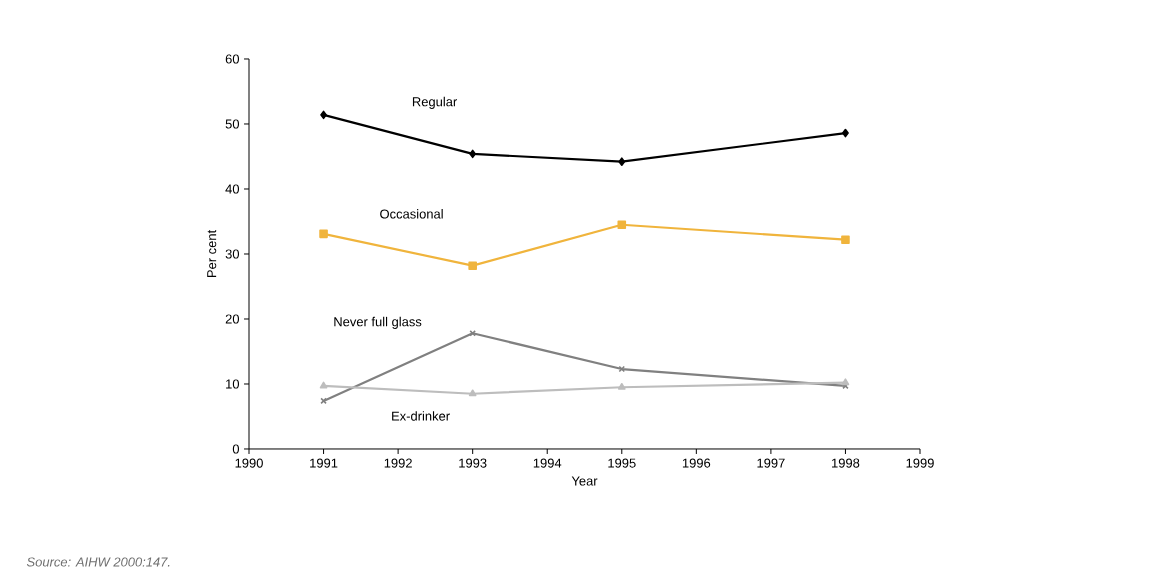 This screenshot has height=582, width=1159. Describe the element at coordinates (236, 449) in the screenshot. I see `y-tick-label: 0` at that location.